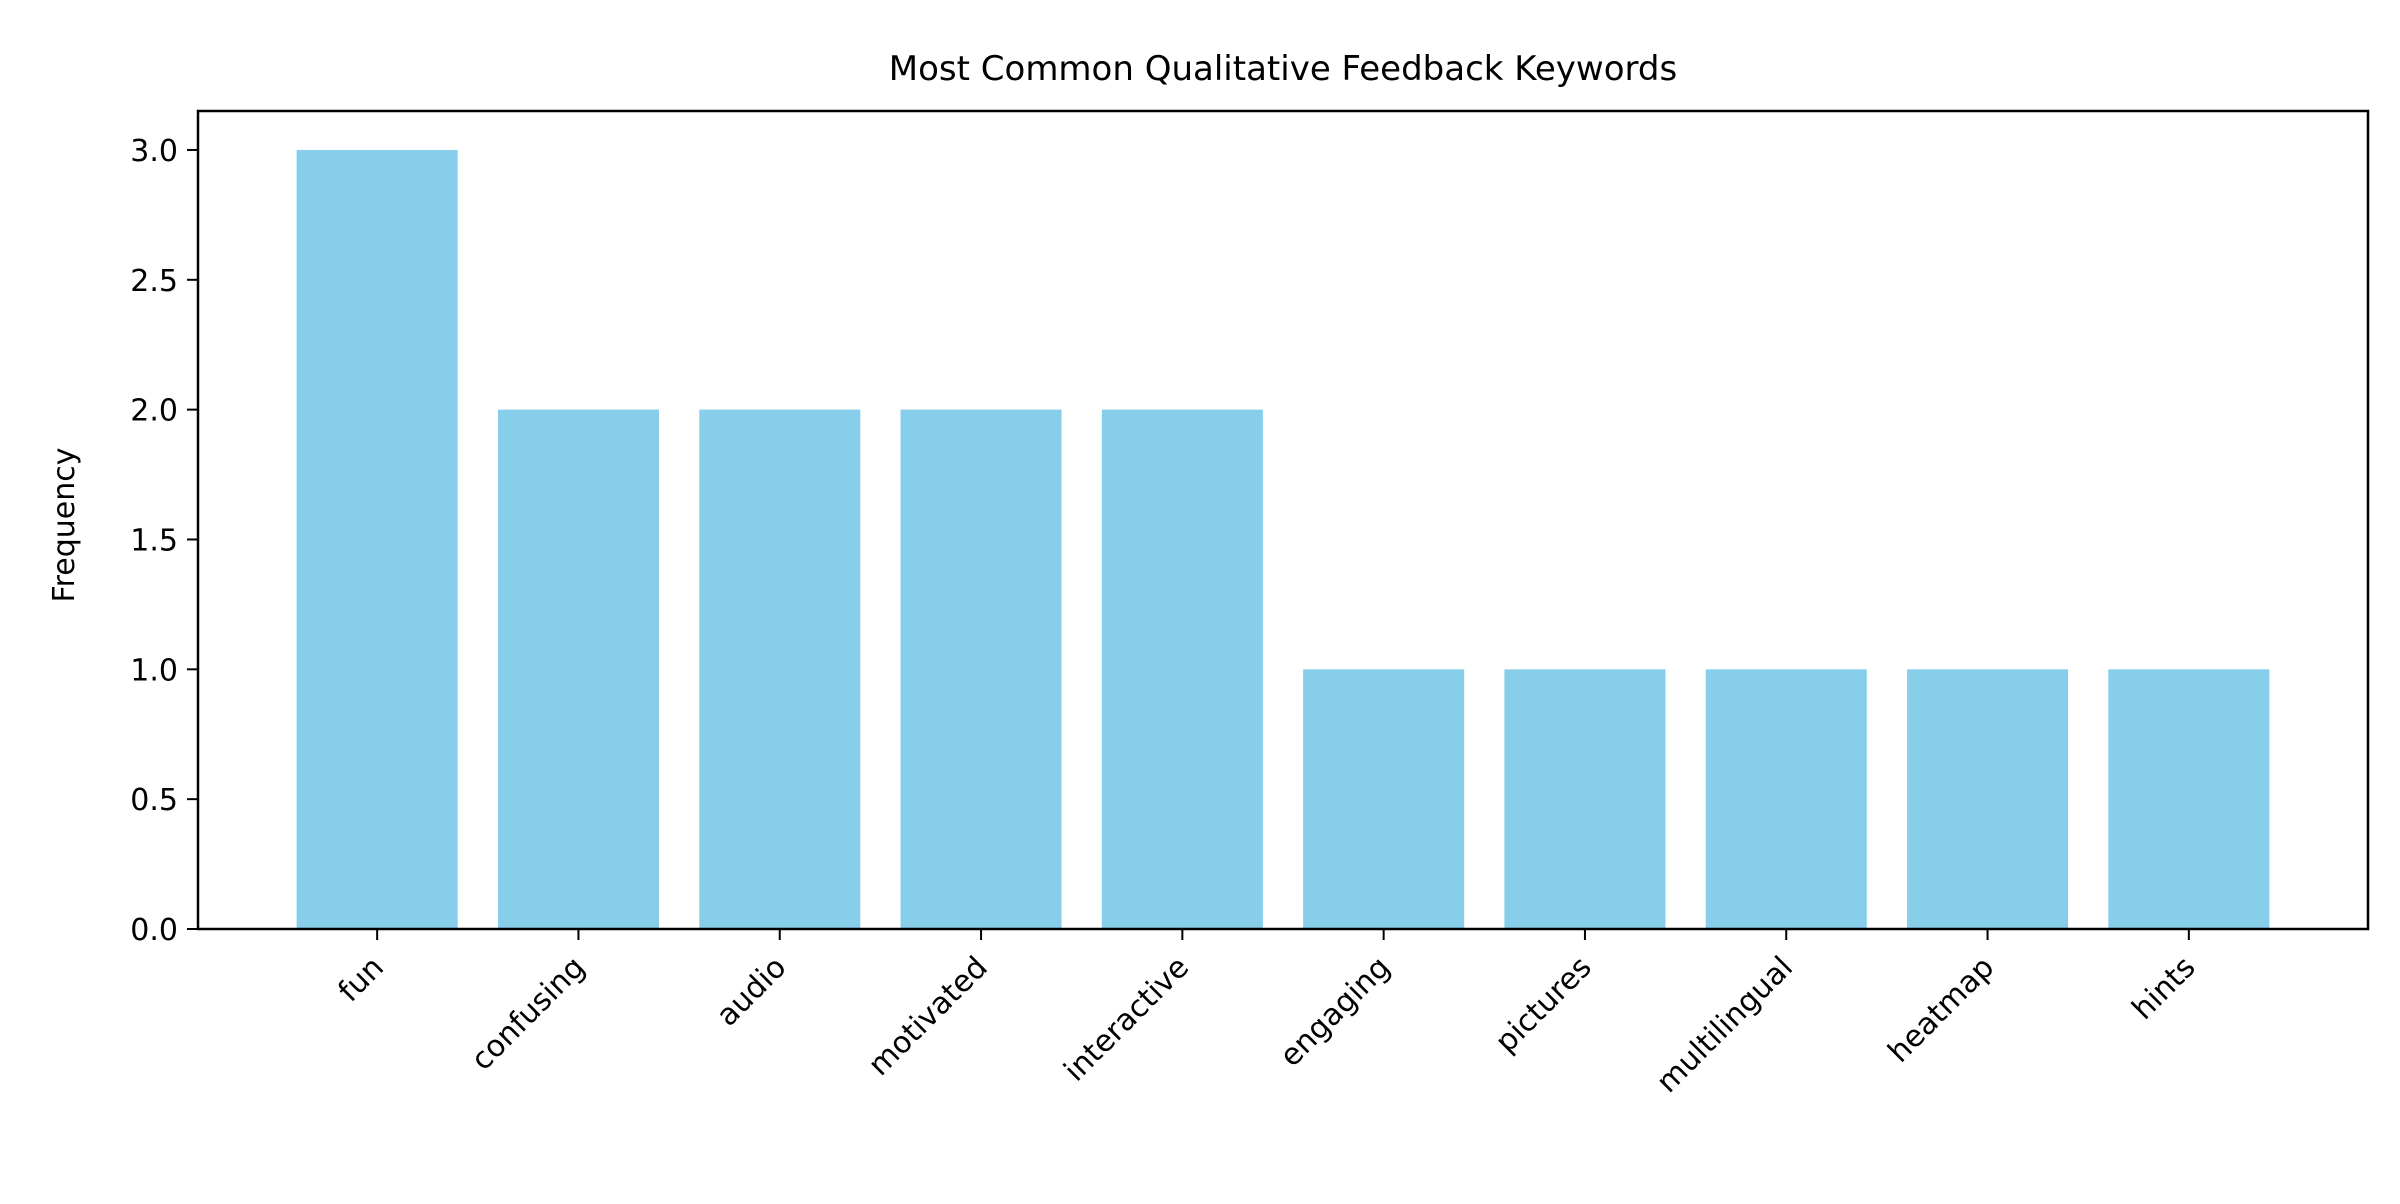 This screenshot has height=1204, width=2400. I want to click on bar-interactive, so click(1182, 669).